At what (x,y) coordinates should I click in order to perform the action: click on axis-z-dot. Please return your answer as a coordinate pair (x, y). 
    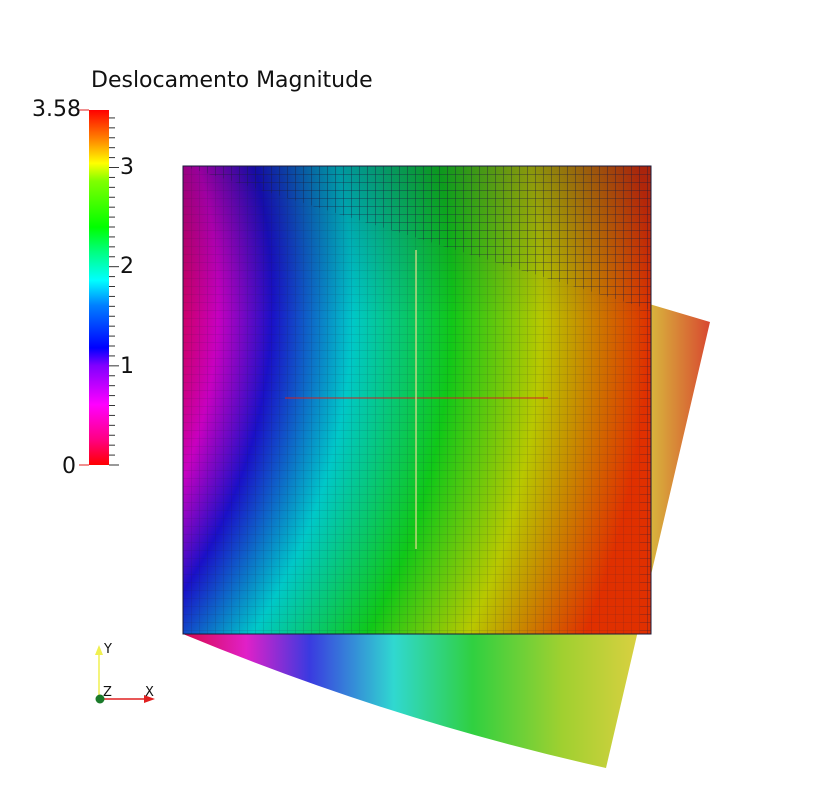
    Looking at the image, I should click on (100, 699).